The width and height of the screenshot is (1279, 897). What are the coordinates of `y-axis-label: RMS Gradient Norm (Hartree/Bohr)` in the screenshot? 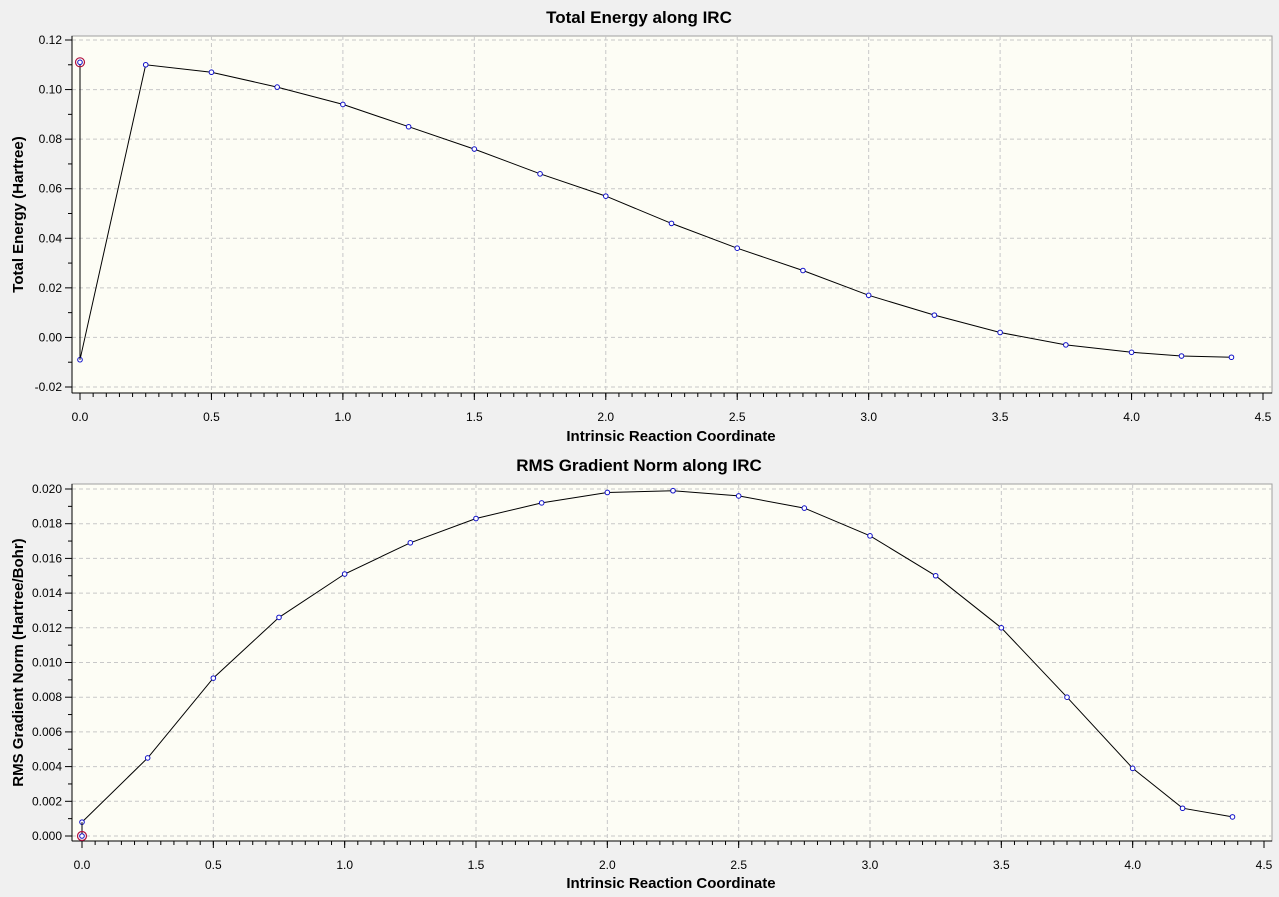 It's located at (18, 662).